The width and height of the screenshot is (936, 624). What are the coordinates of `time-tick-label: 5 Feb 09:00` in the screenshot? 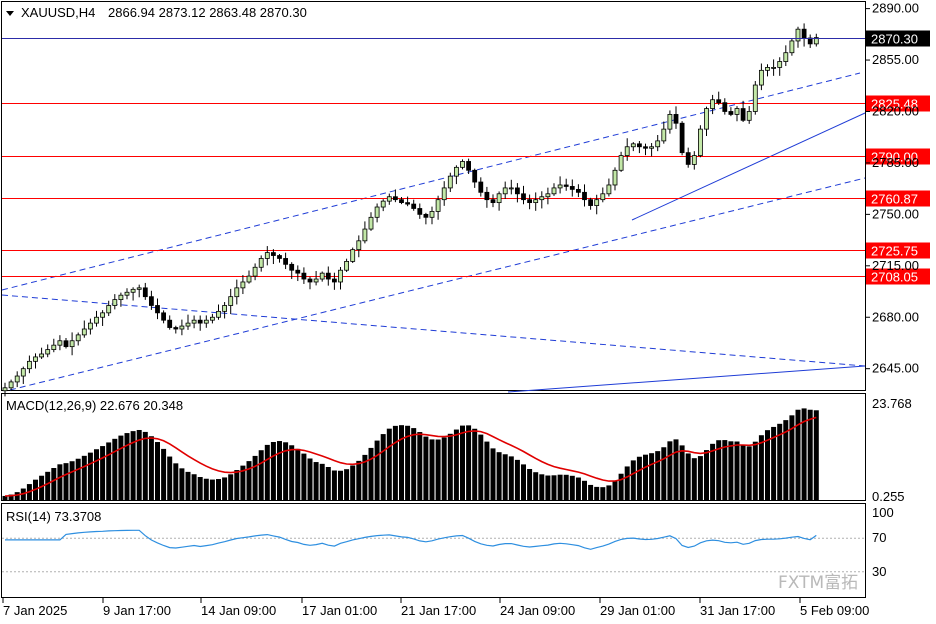 It's located at (834, 610).